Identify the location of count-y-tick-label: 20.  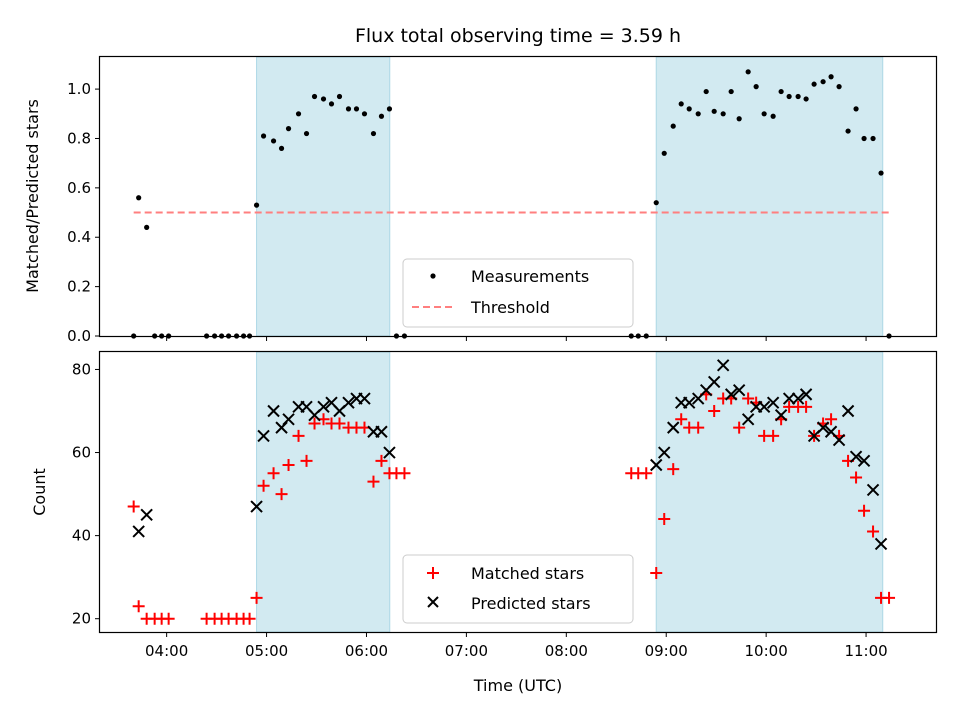
(81, 619).